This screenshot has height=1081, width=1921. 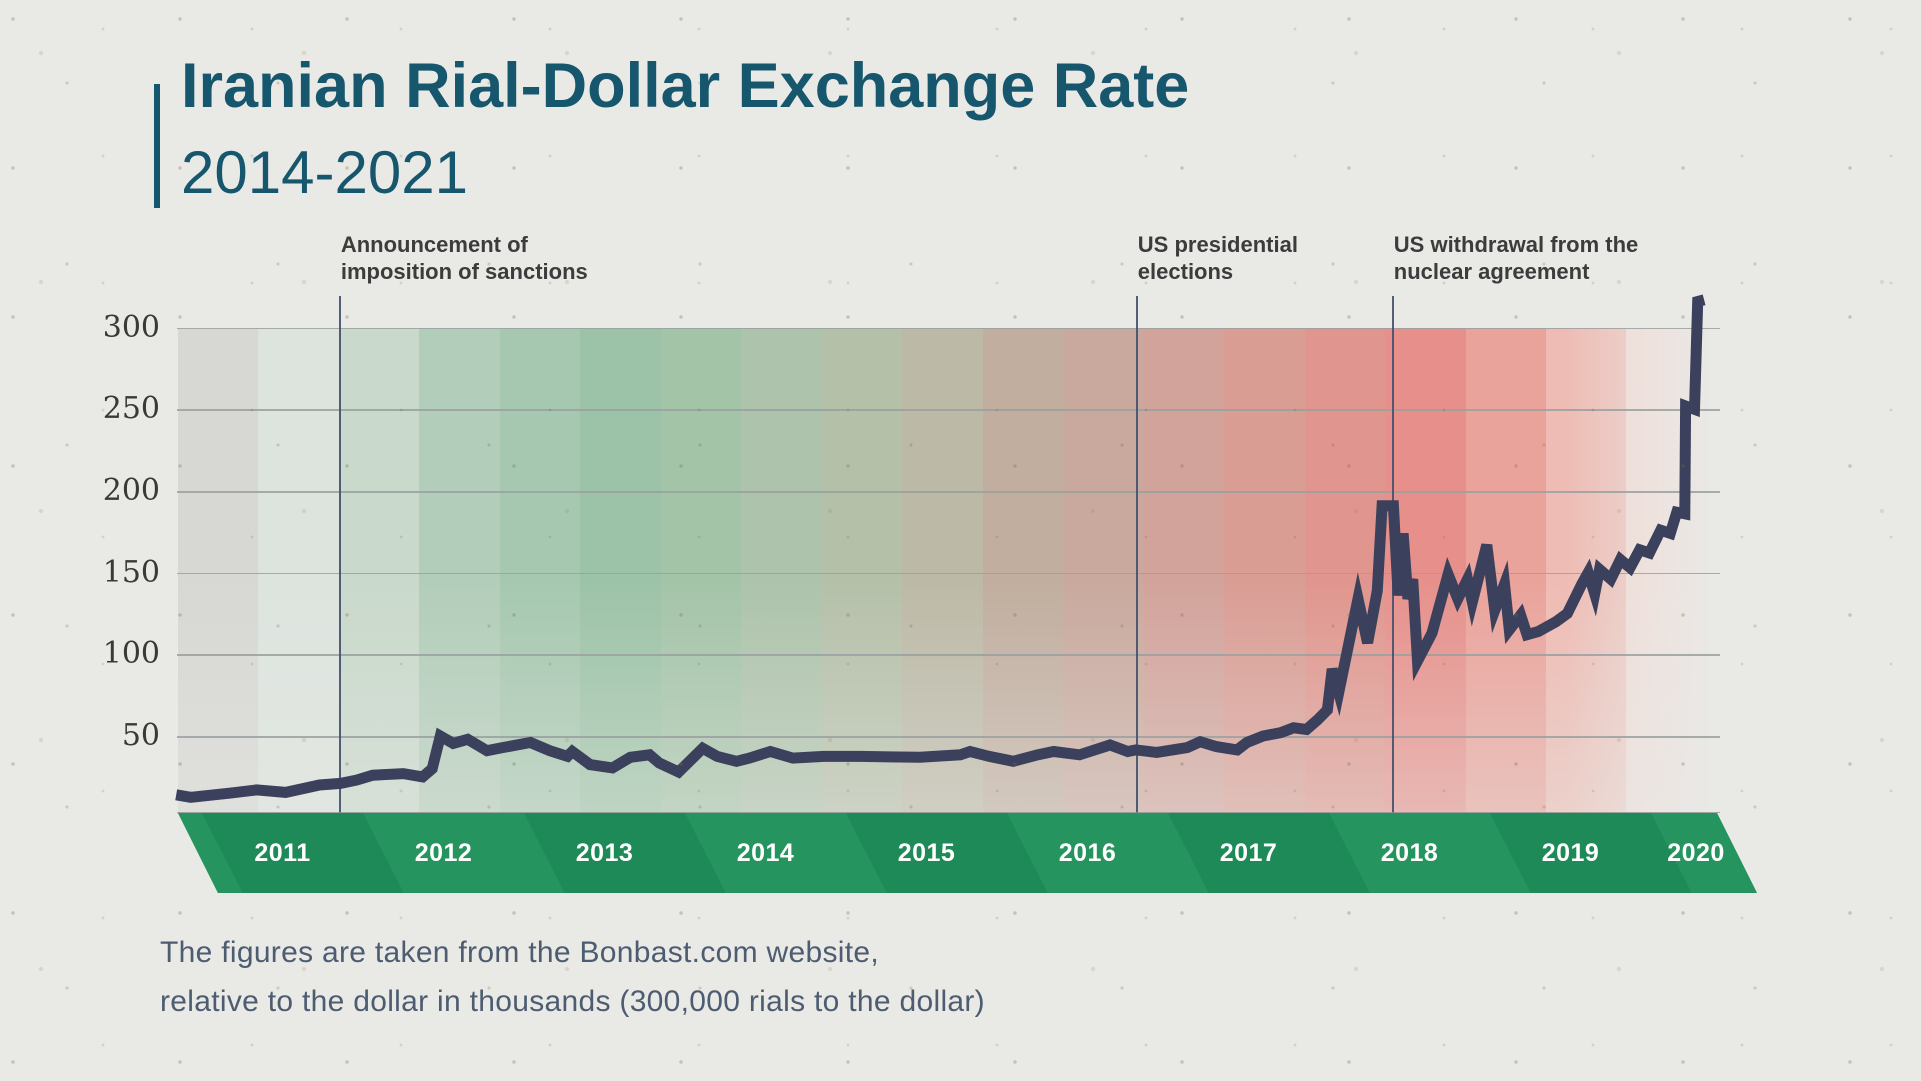 I want to click on y-axis-label-300: 300, so click(x=131, y=327).